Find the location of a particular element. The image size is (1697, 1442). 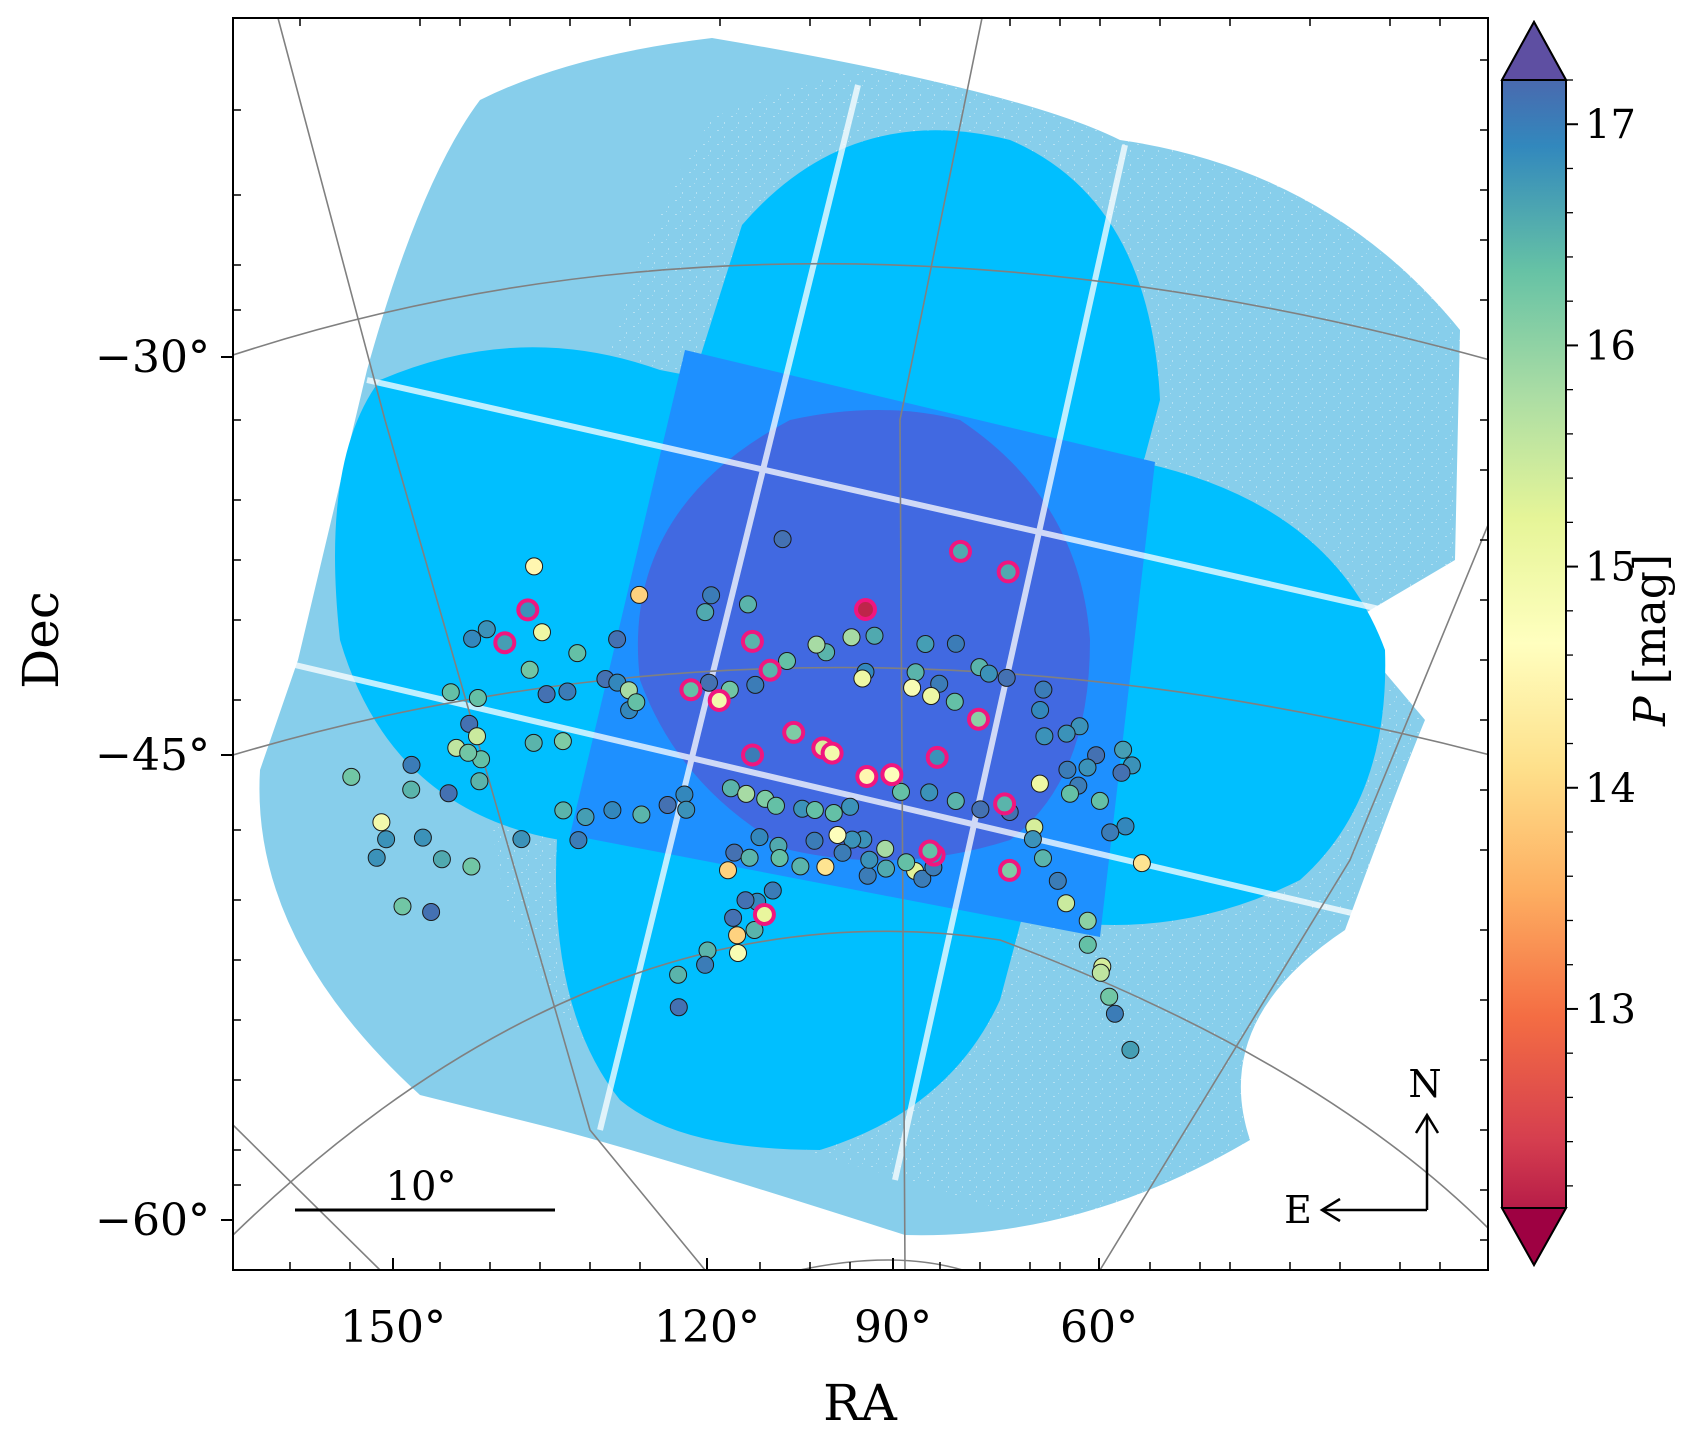

x-tick: 60° is located at coordinates (1099, 1305).